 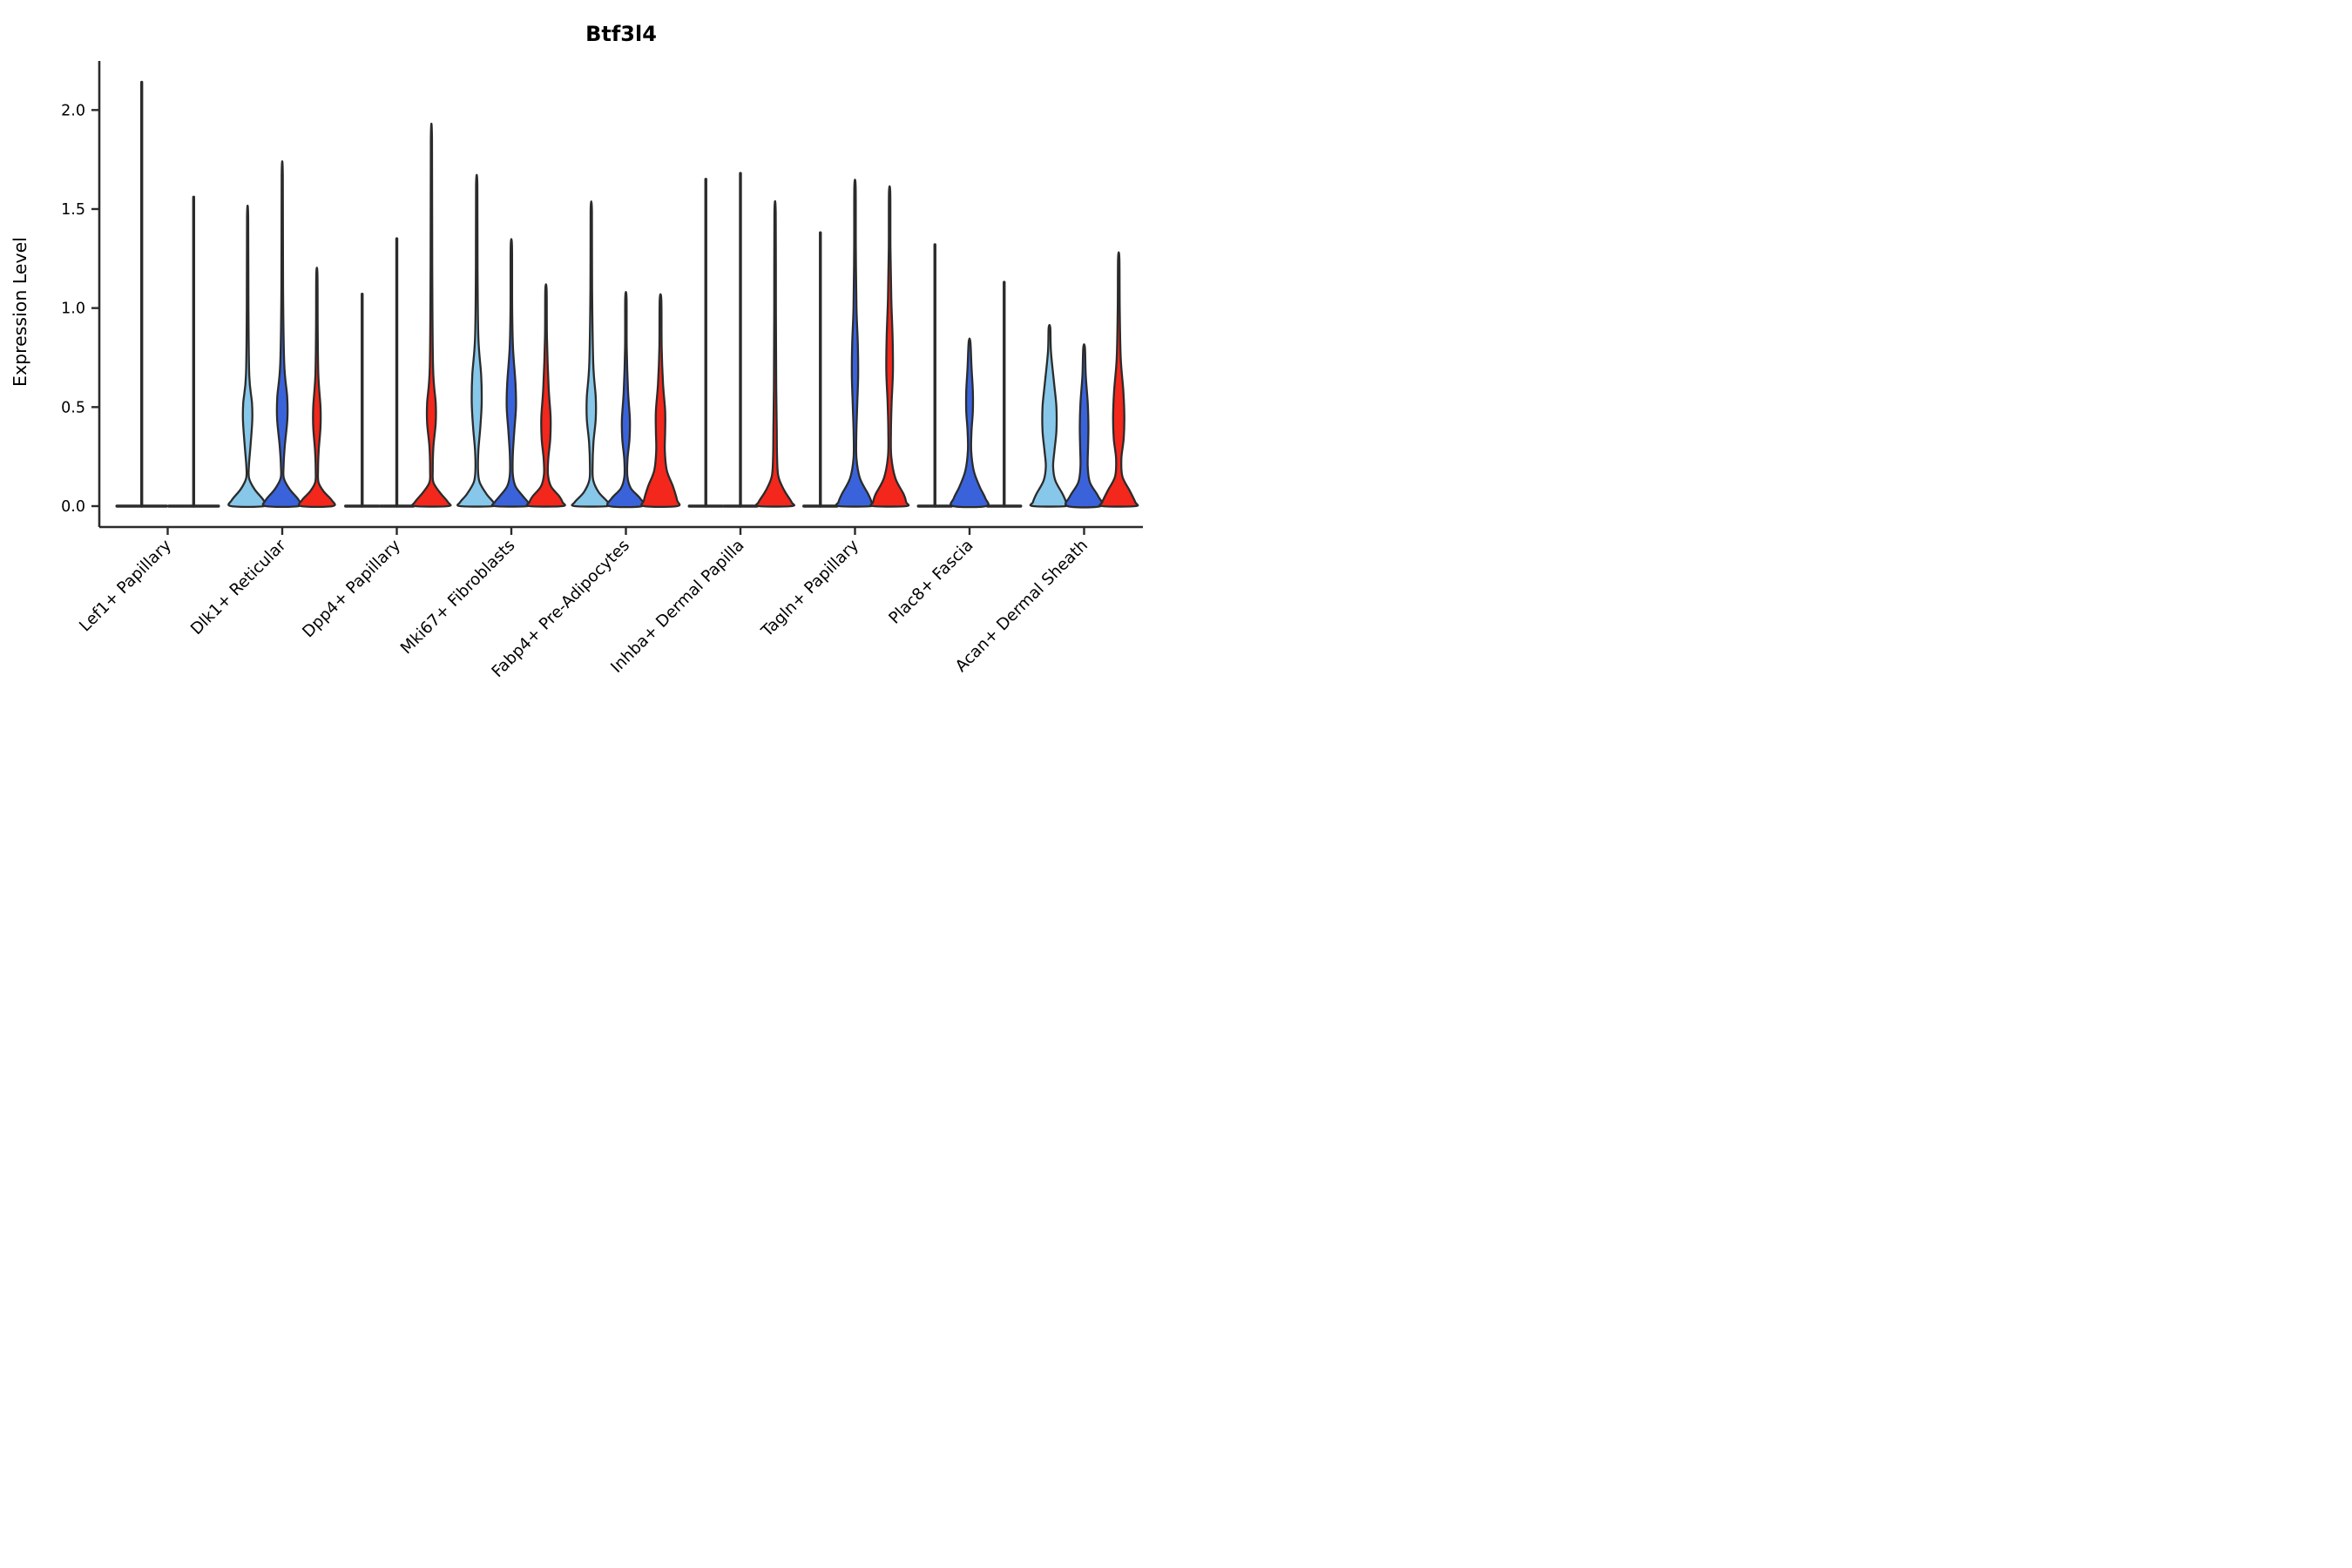 I want to click on y-tick-label: 1.5, so click(x=73, y=210).